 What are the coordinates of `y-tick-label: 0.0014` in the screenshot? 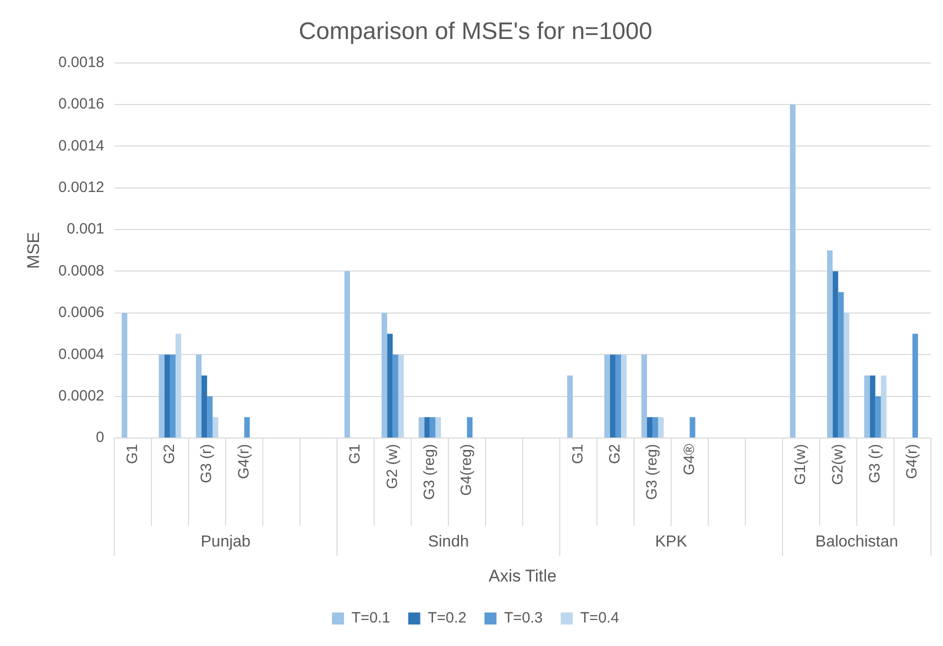 It's located at (81, 145).